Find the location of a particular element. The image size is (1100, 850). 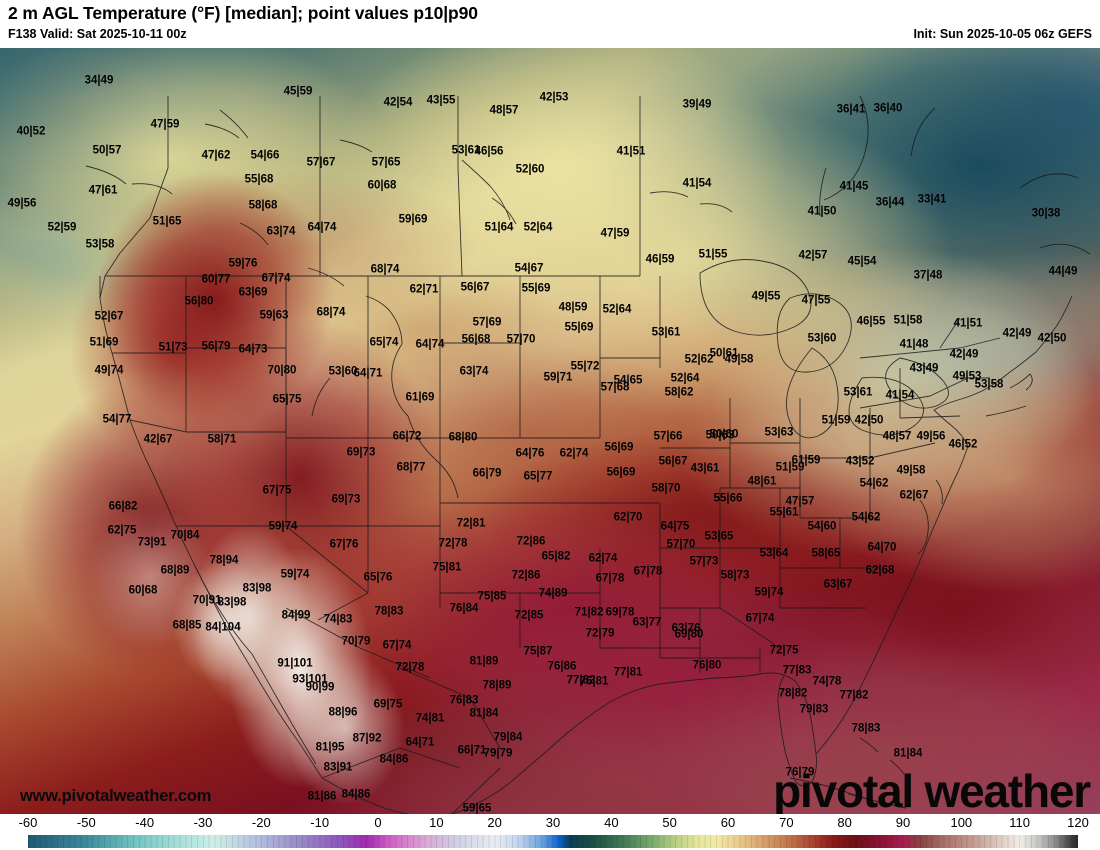

colorbar-tick: 0 is located at coordinates (378, 822).